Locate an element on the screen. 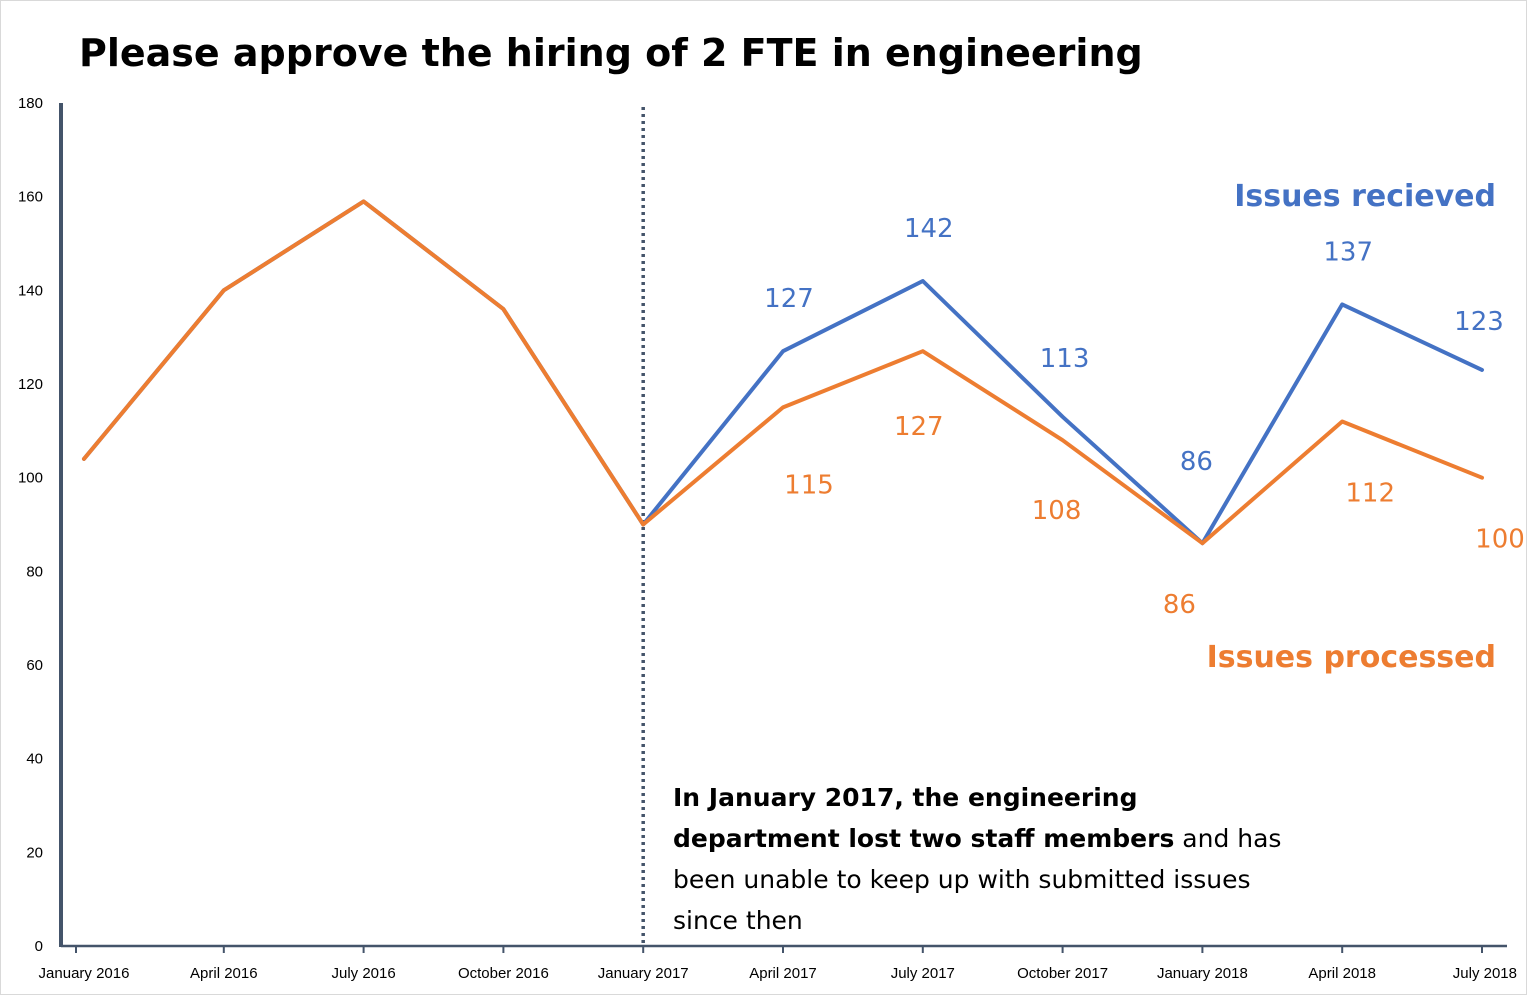  data-label-received: 113 is located at coordinates (1065, 359).